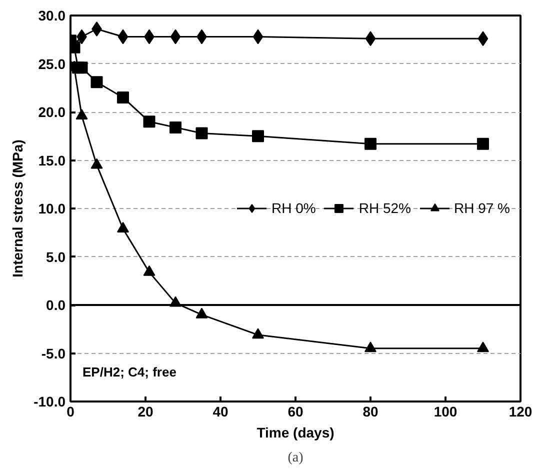 This screenshot has width=560, height=473. I want to click on x-tick-label: 40, so click(220, 412).